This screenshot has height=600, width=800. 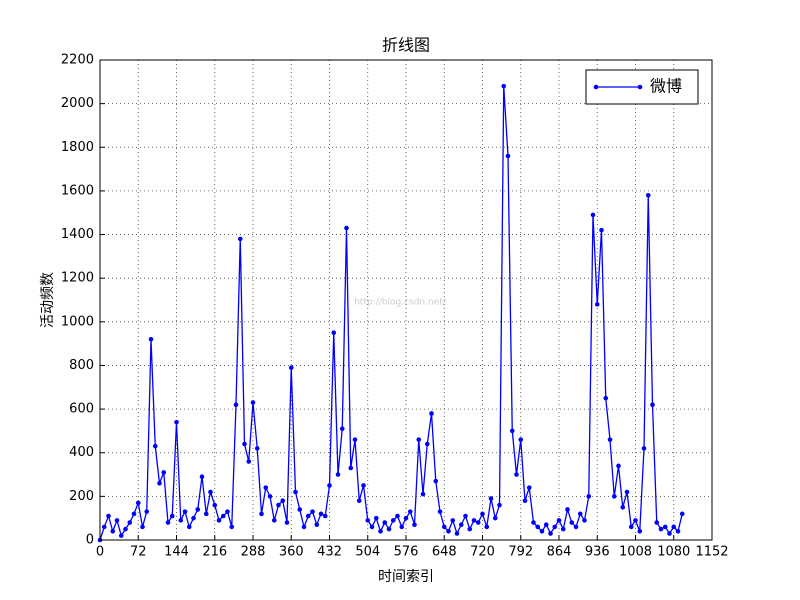 What do you see at coordinates (406, 576) in the screenshot?
I see `x-axis-label: 时间索引` at bounding box center [406, 576].